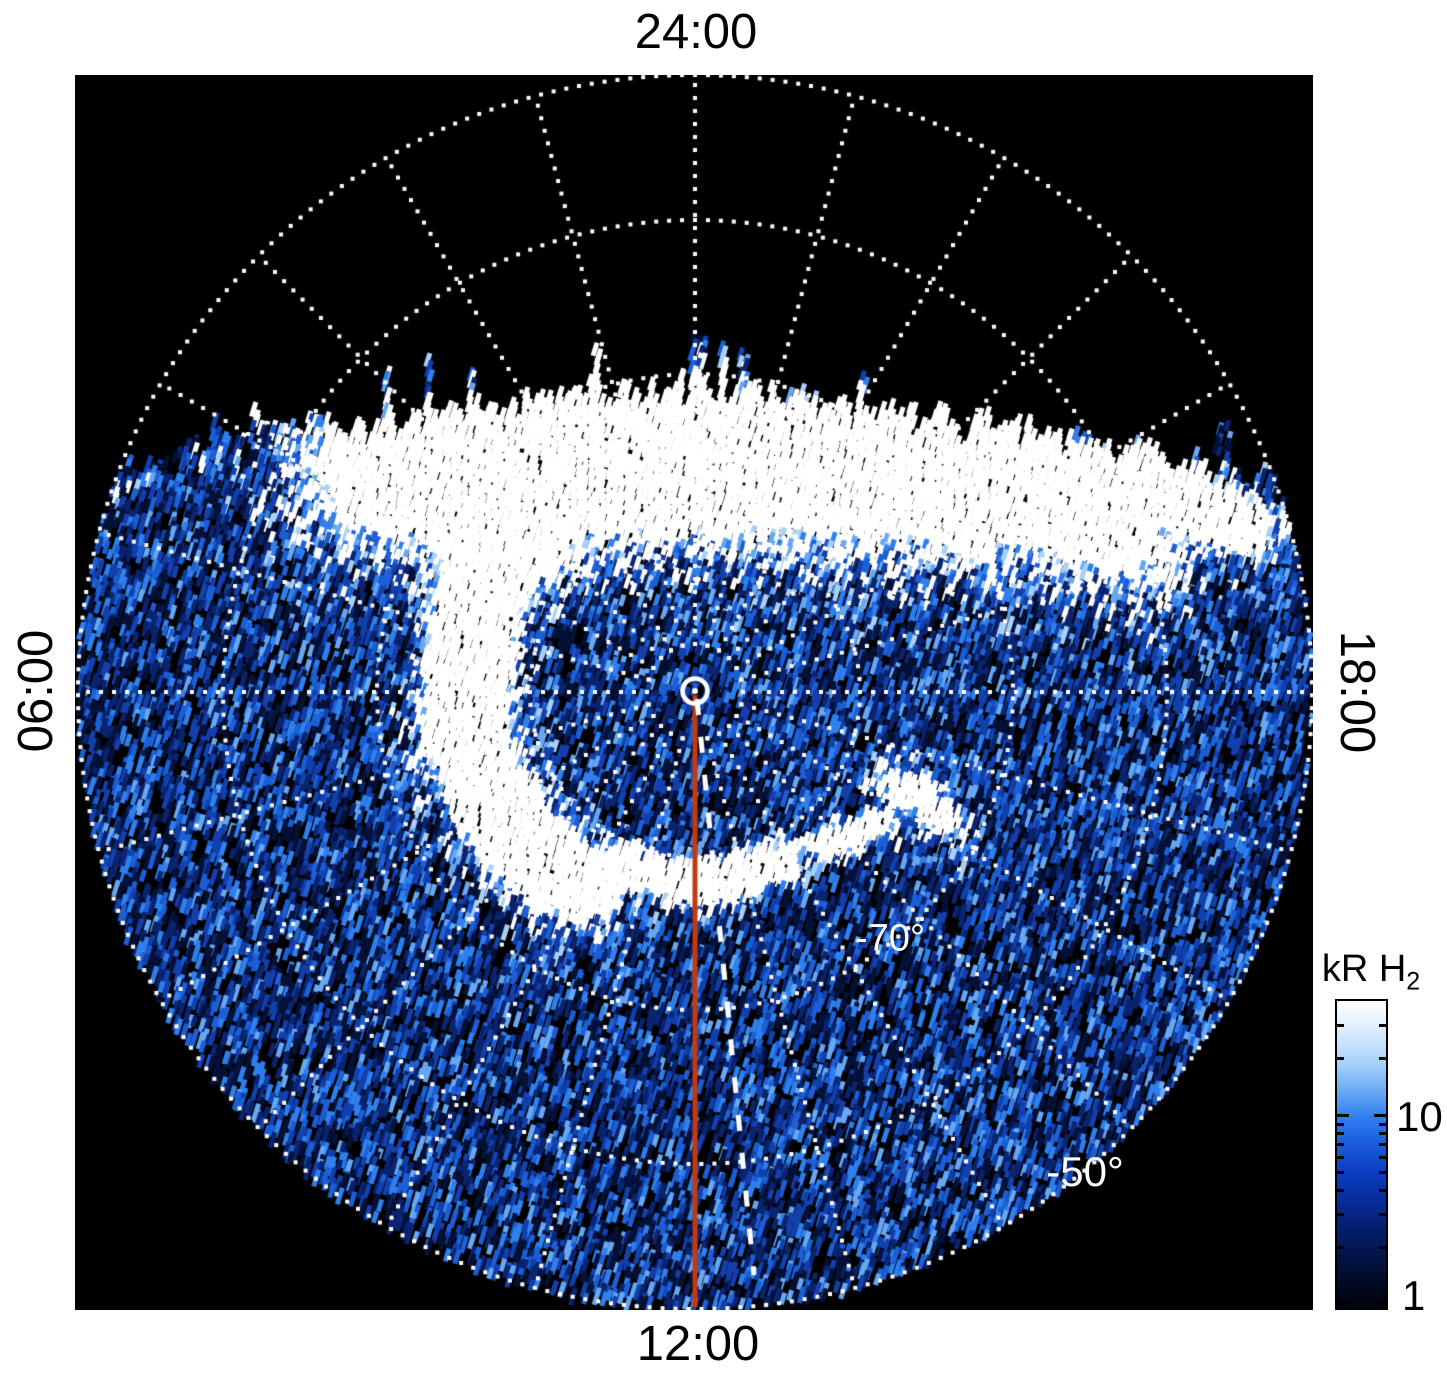 The image size is (1447, 1384). Describe the element at coordinates (698, 1344) in the screenshot. I see `local-time-label-1200: 12:00` at that location.